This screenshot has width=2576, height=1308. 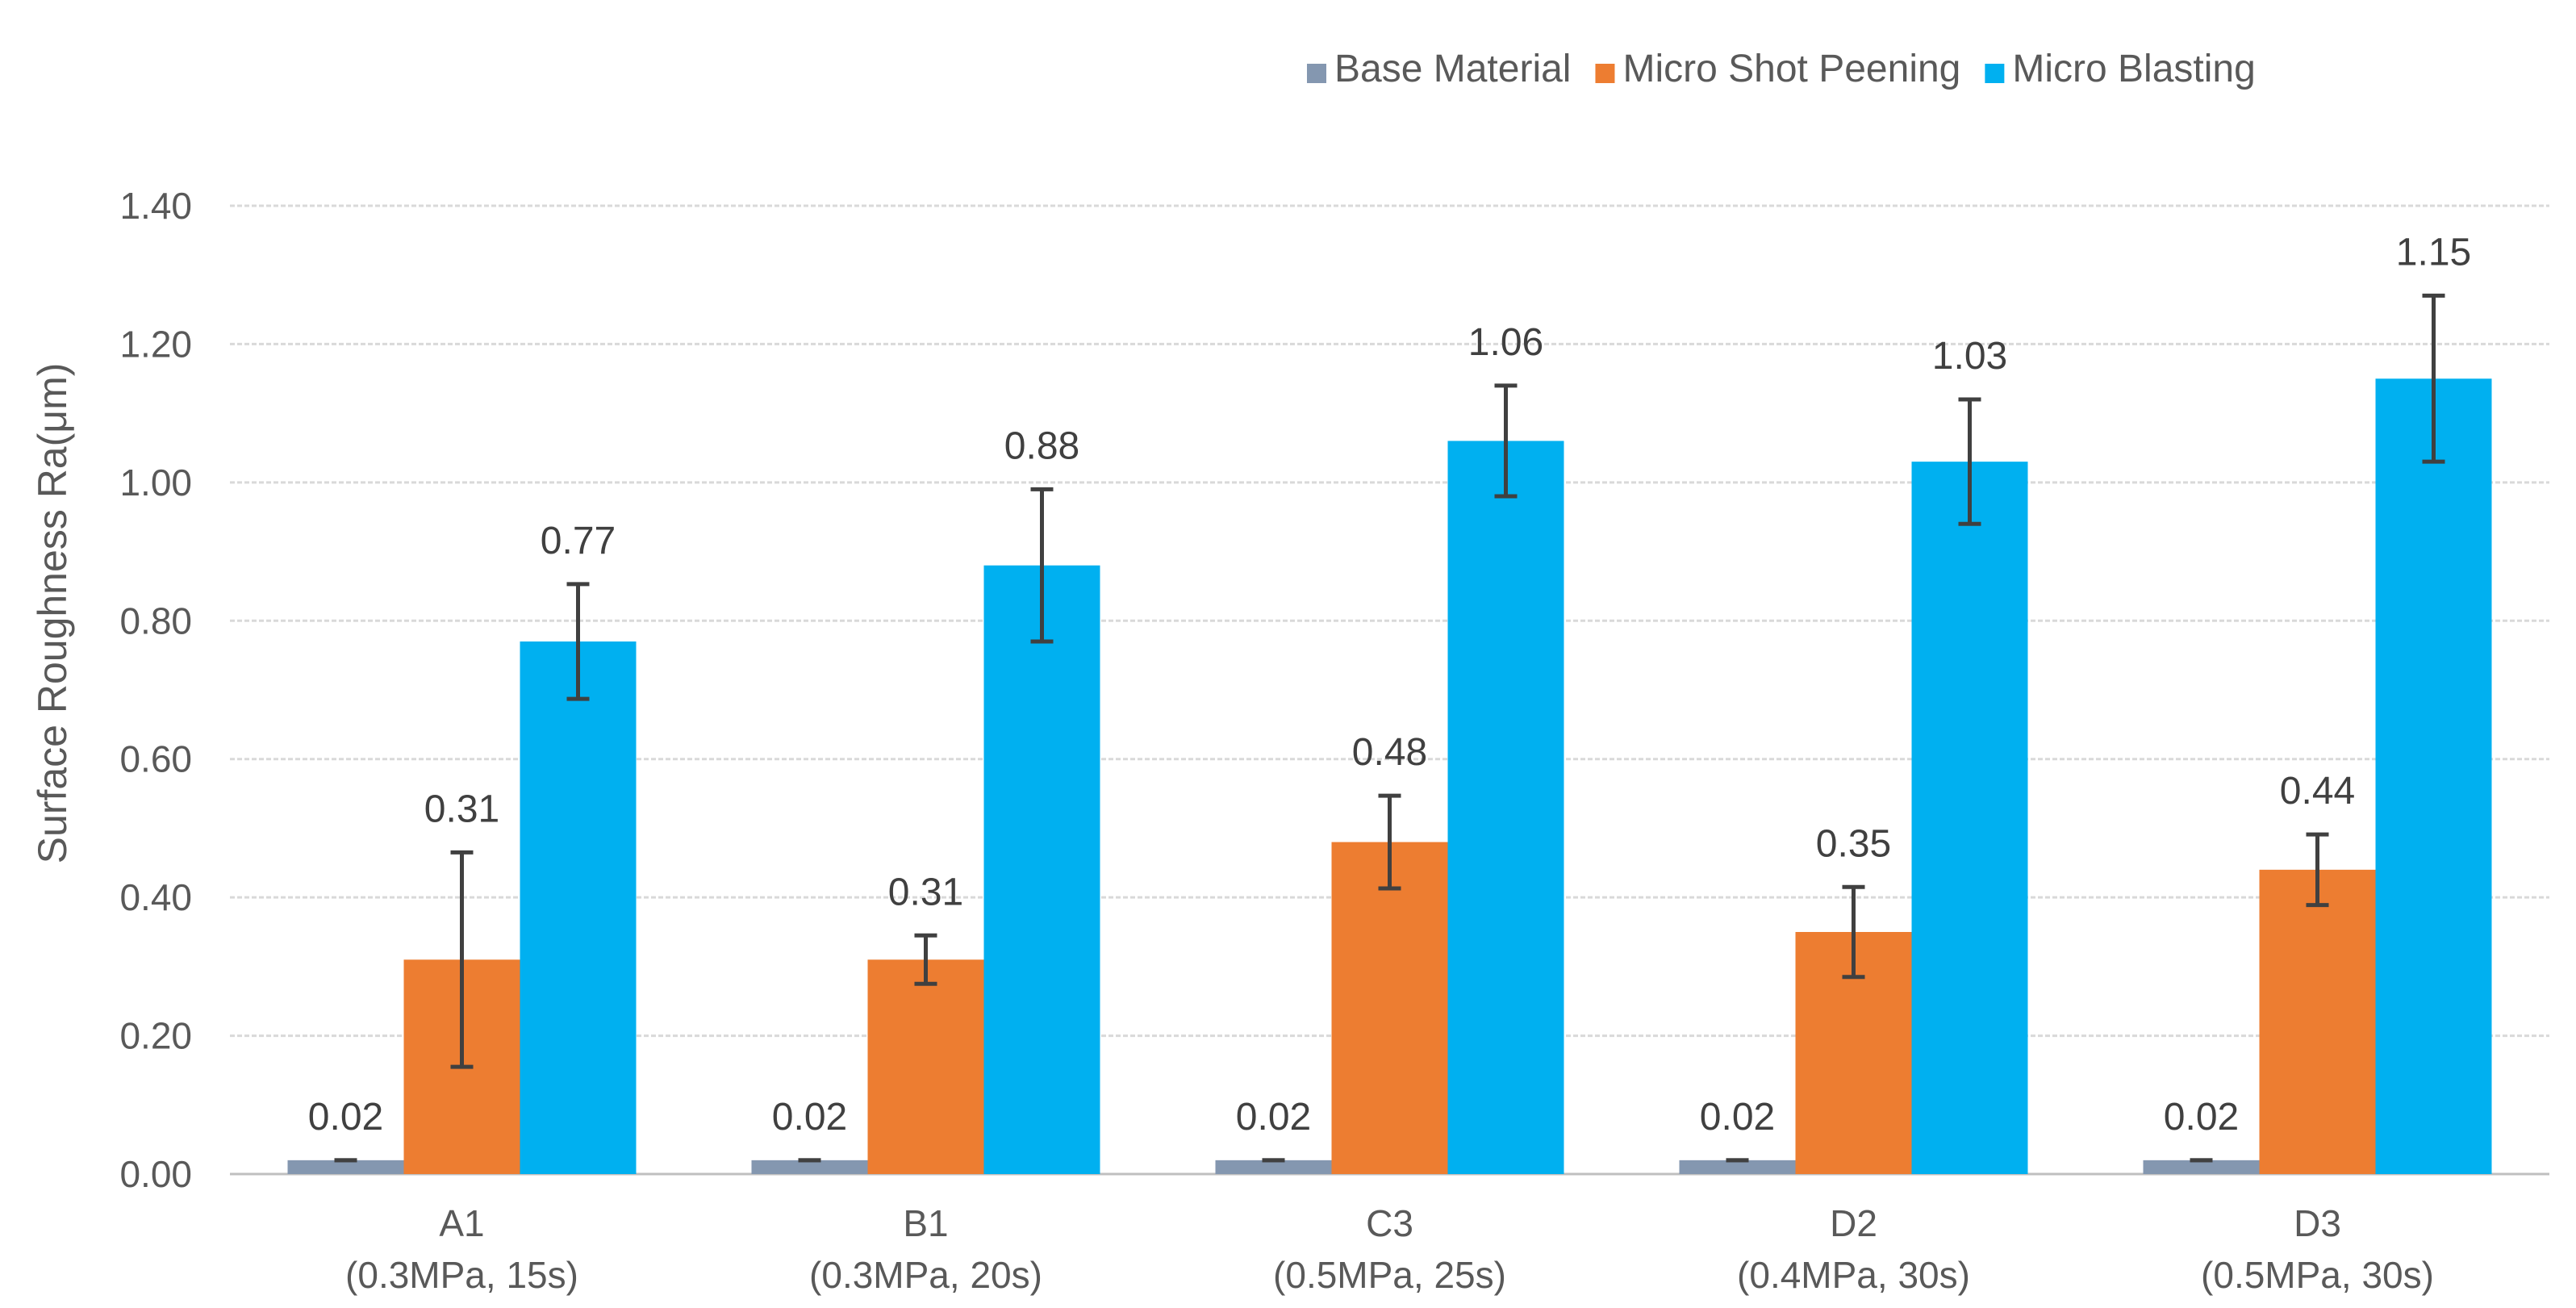 What do you see at coordinates (155, 620) in the screenshot?
I see `y-tick-label: 0.80` at bounding box center [155, 620].